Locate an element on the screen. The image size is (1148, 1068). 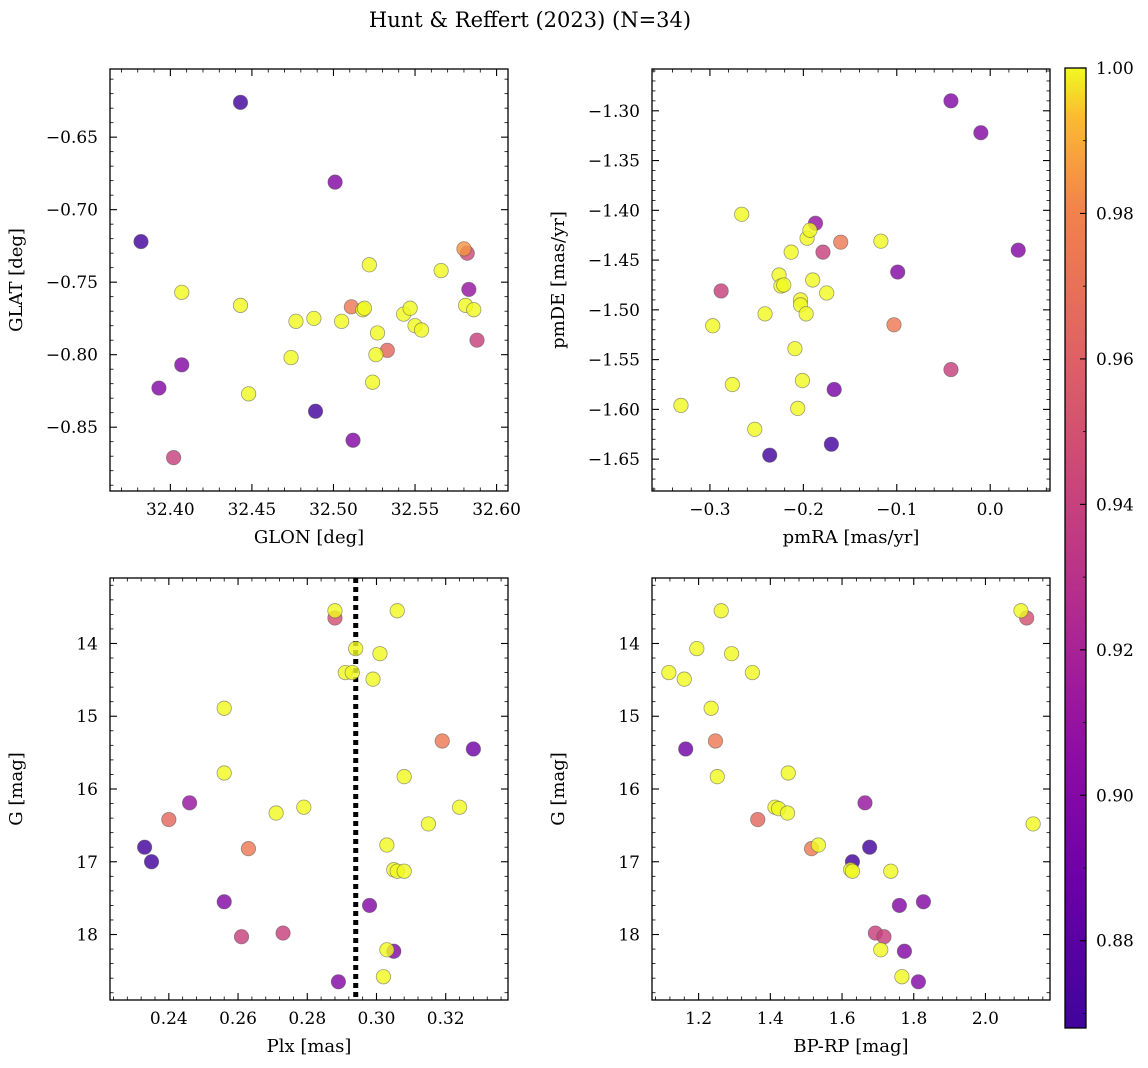
x-tick-label: 32.60 is located at coordinates (496, 510).